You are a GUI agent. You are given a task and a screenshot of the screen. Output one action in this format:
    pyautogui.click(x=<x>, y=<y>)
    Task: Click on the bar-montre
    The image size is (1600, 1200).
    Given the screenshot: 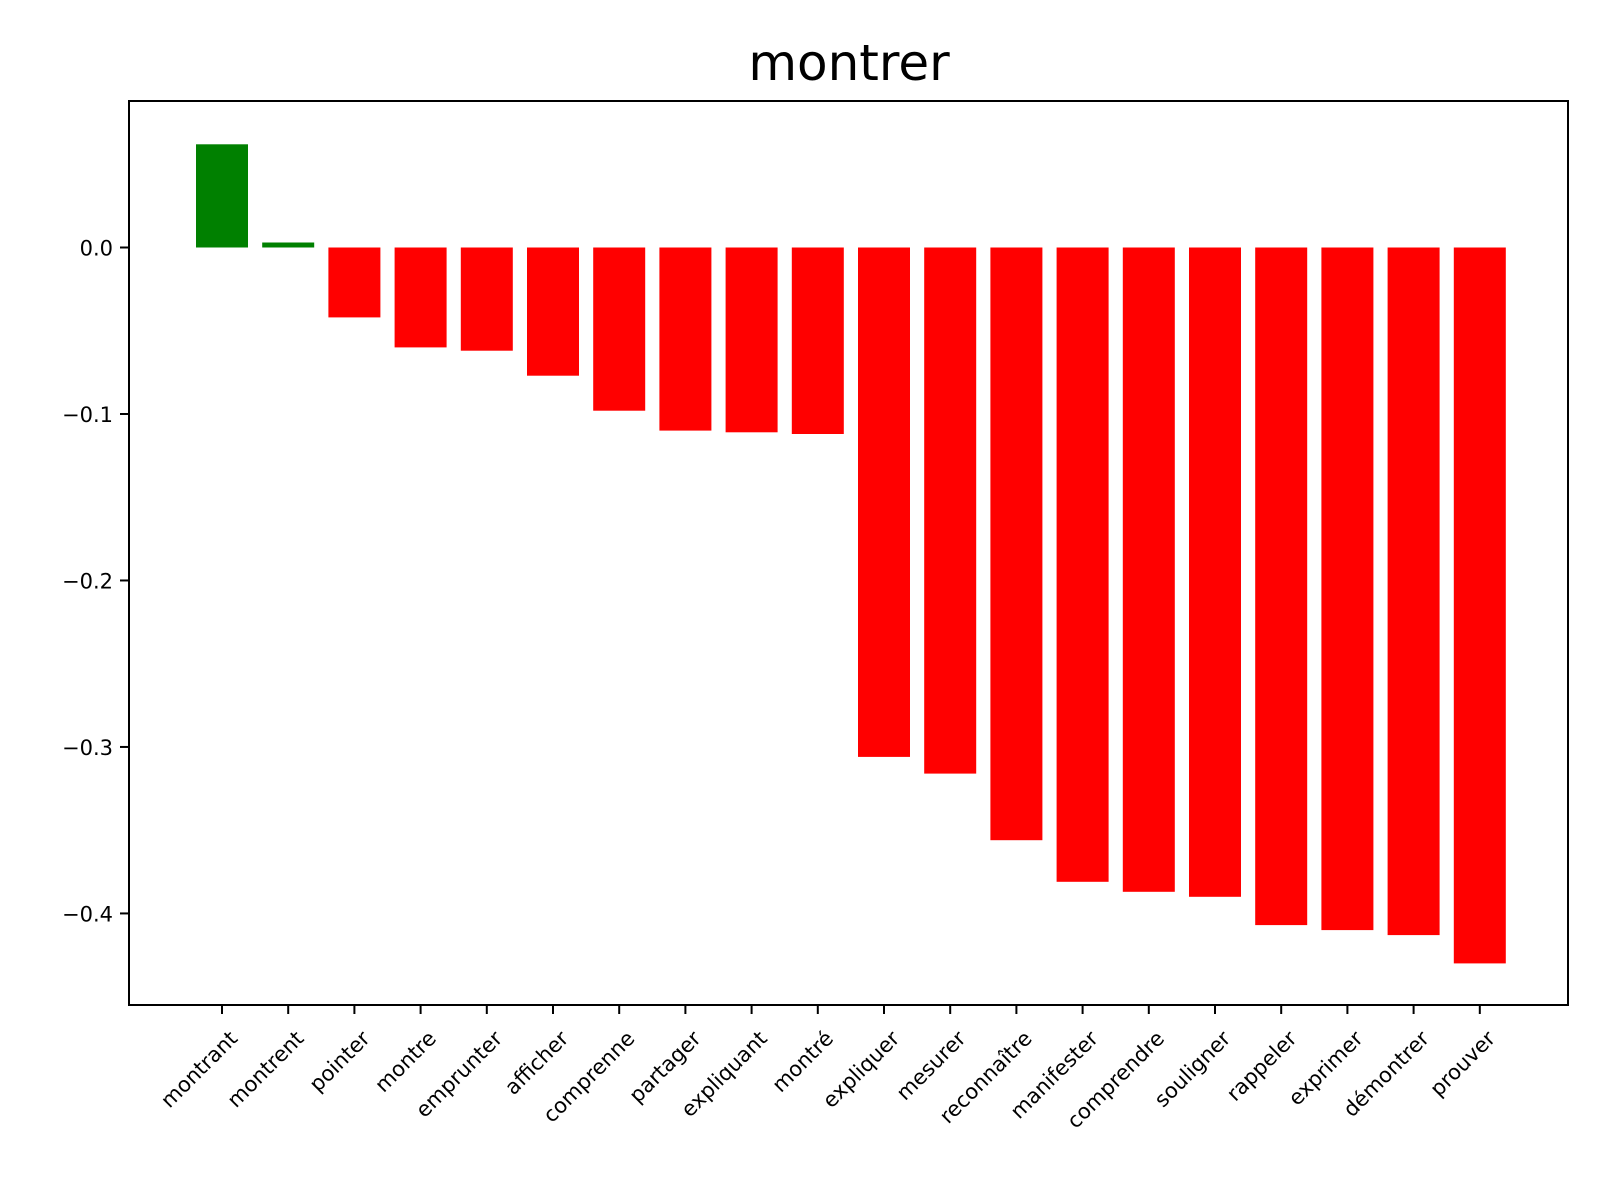 What is the action you would take?
    pyautogui.click(x=420, y=297)
    